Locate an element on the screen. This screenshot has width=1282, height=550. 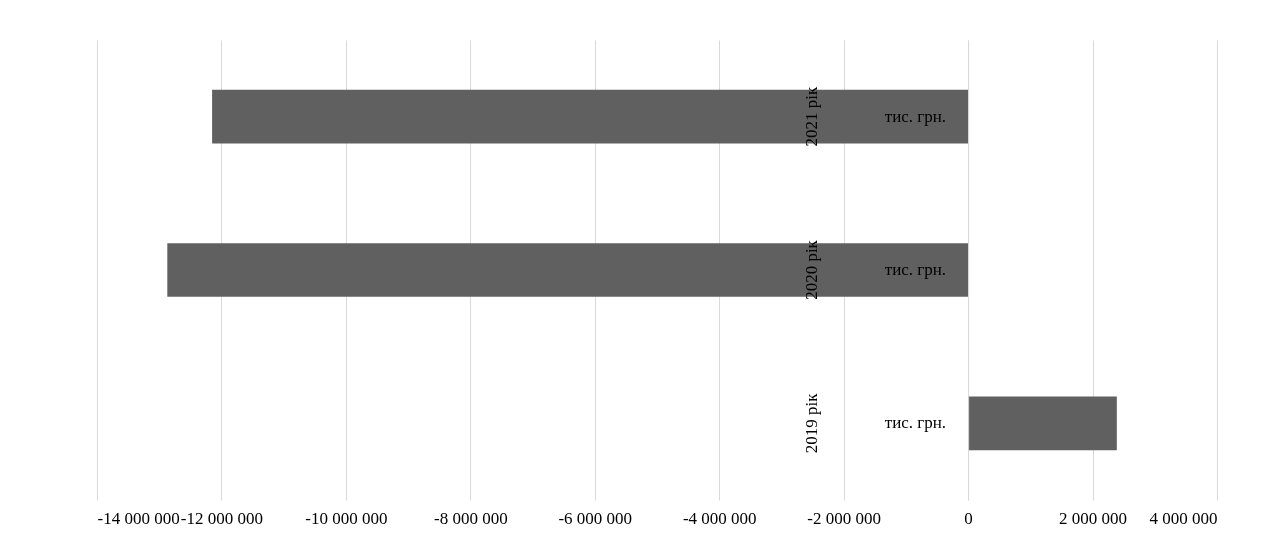
x-tick-label: -10 000 000 is located at coordinates (346, 518).